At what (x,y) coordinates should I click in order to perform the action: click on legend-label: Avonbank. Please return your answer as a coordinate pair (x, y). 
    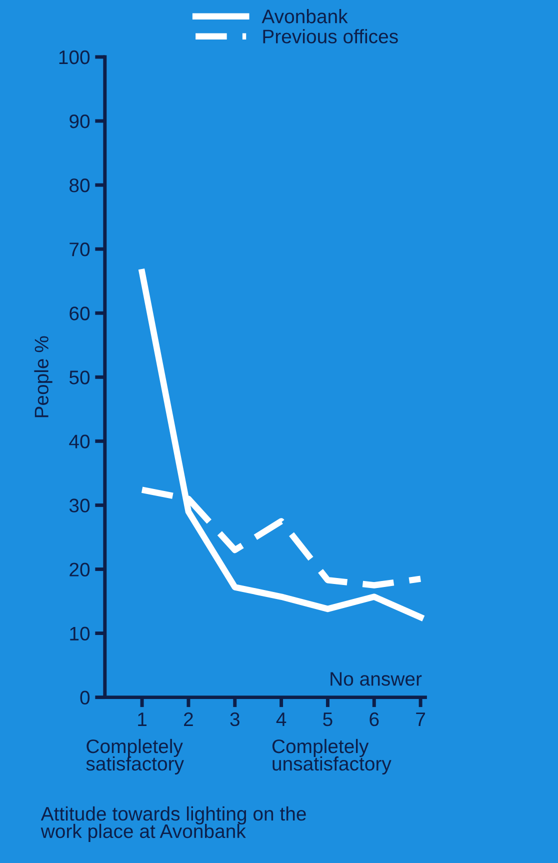
    Looking at the image, I should click on (305, 16).